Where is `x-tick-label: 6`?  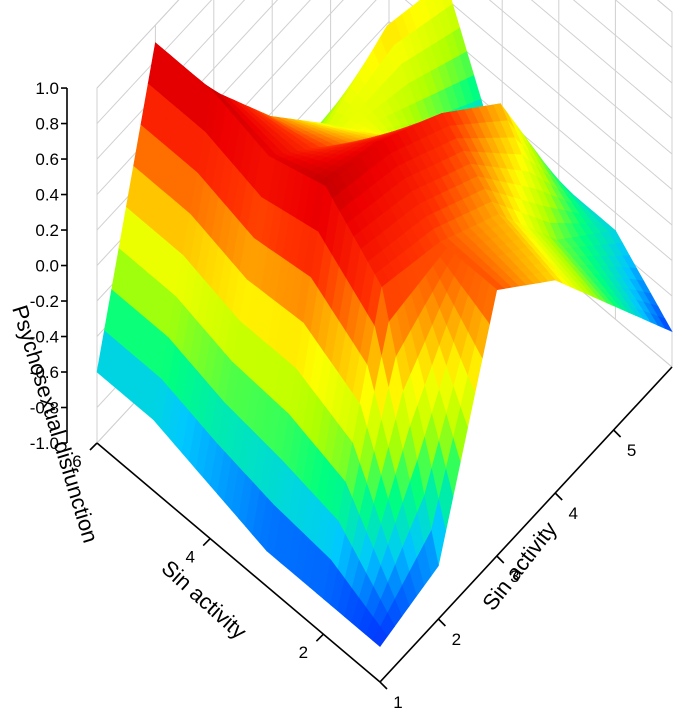
x-tick-label: 6 is located at coordinates (76, 461).